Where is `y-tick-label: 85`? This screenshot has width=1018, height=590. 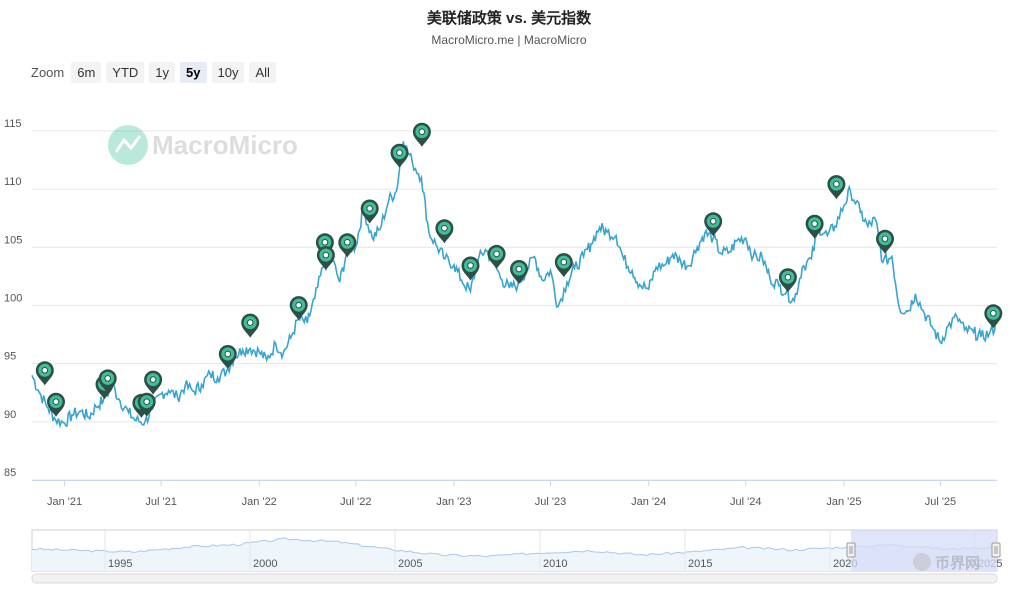
y-tick-label: 85 is located at coordinates (10, 473).